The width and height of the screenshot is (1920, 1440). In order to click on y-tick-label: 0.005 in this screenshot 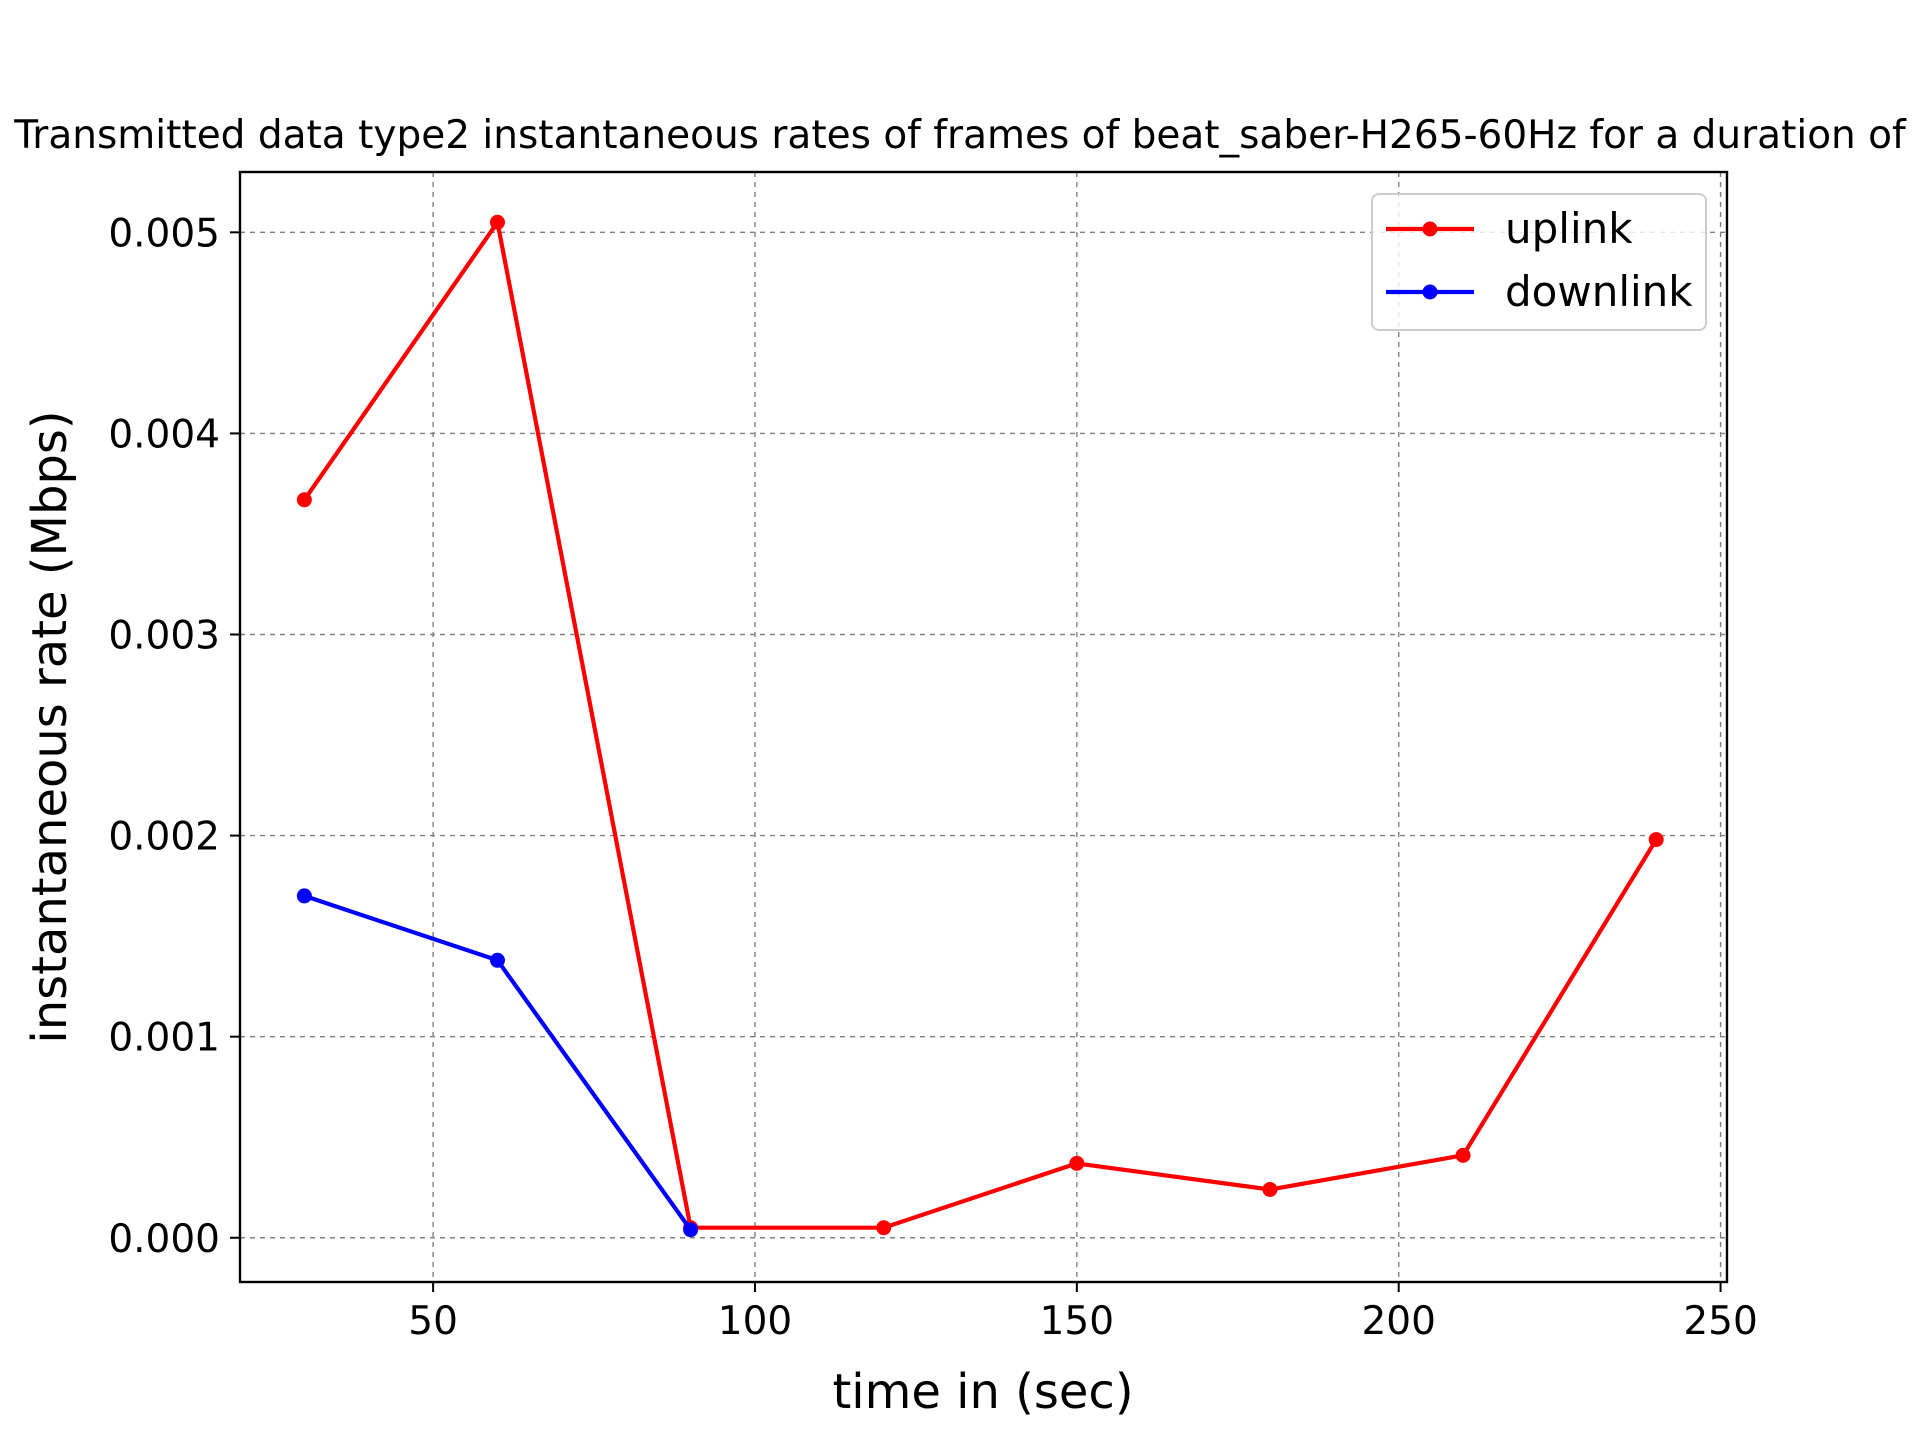, I will do `click(164, 233)`.